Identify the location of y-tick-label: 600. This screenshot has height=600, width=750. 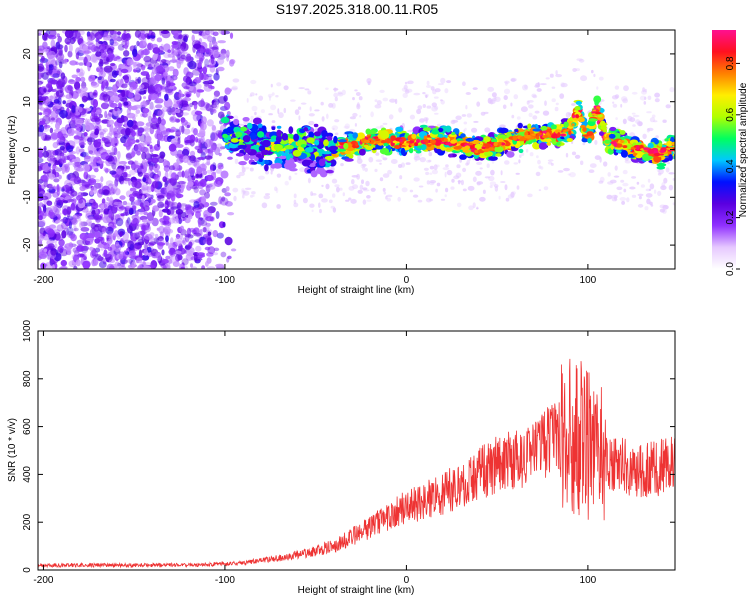
(27, 426).